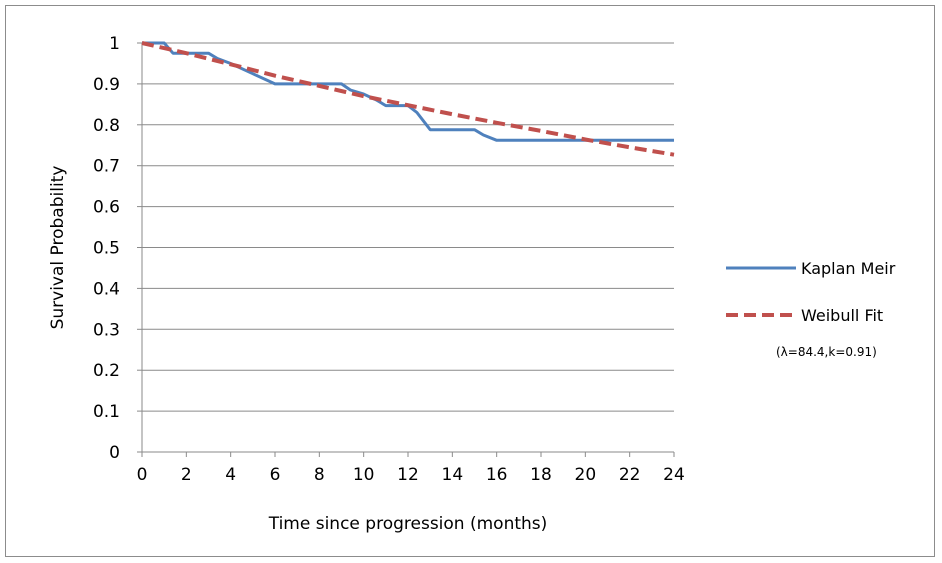 This screenshot has width=942, height=563. Describe the element at coordinates (106, 126) in the screenshot. I see `y-tick-label-8: 0.8` at that location.